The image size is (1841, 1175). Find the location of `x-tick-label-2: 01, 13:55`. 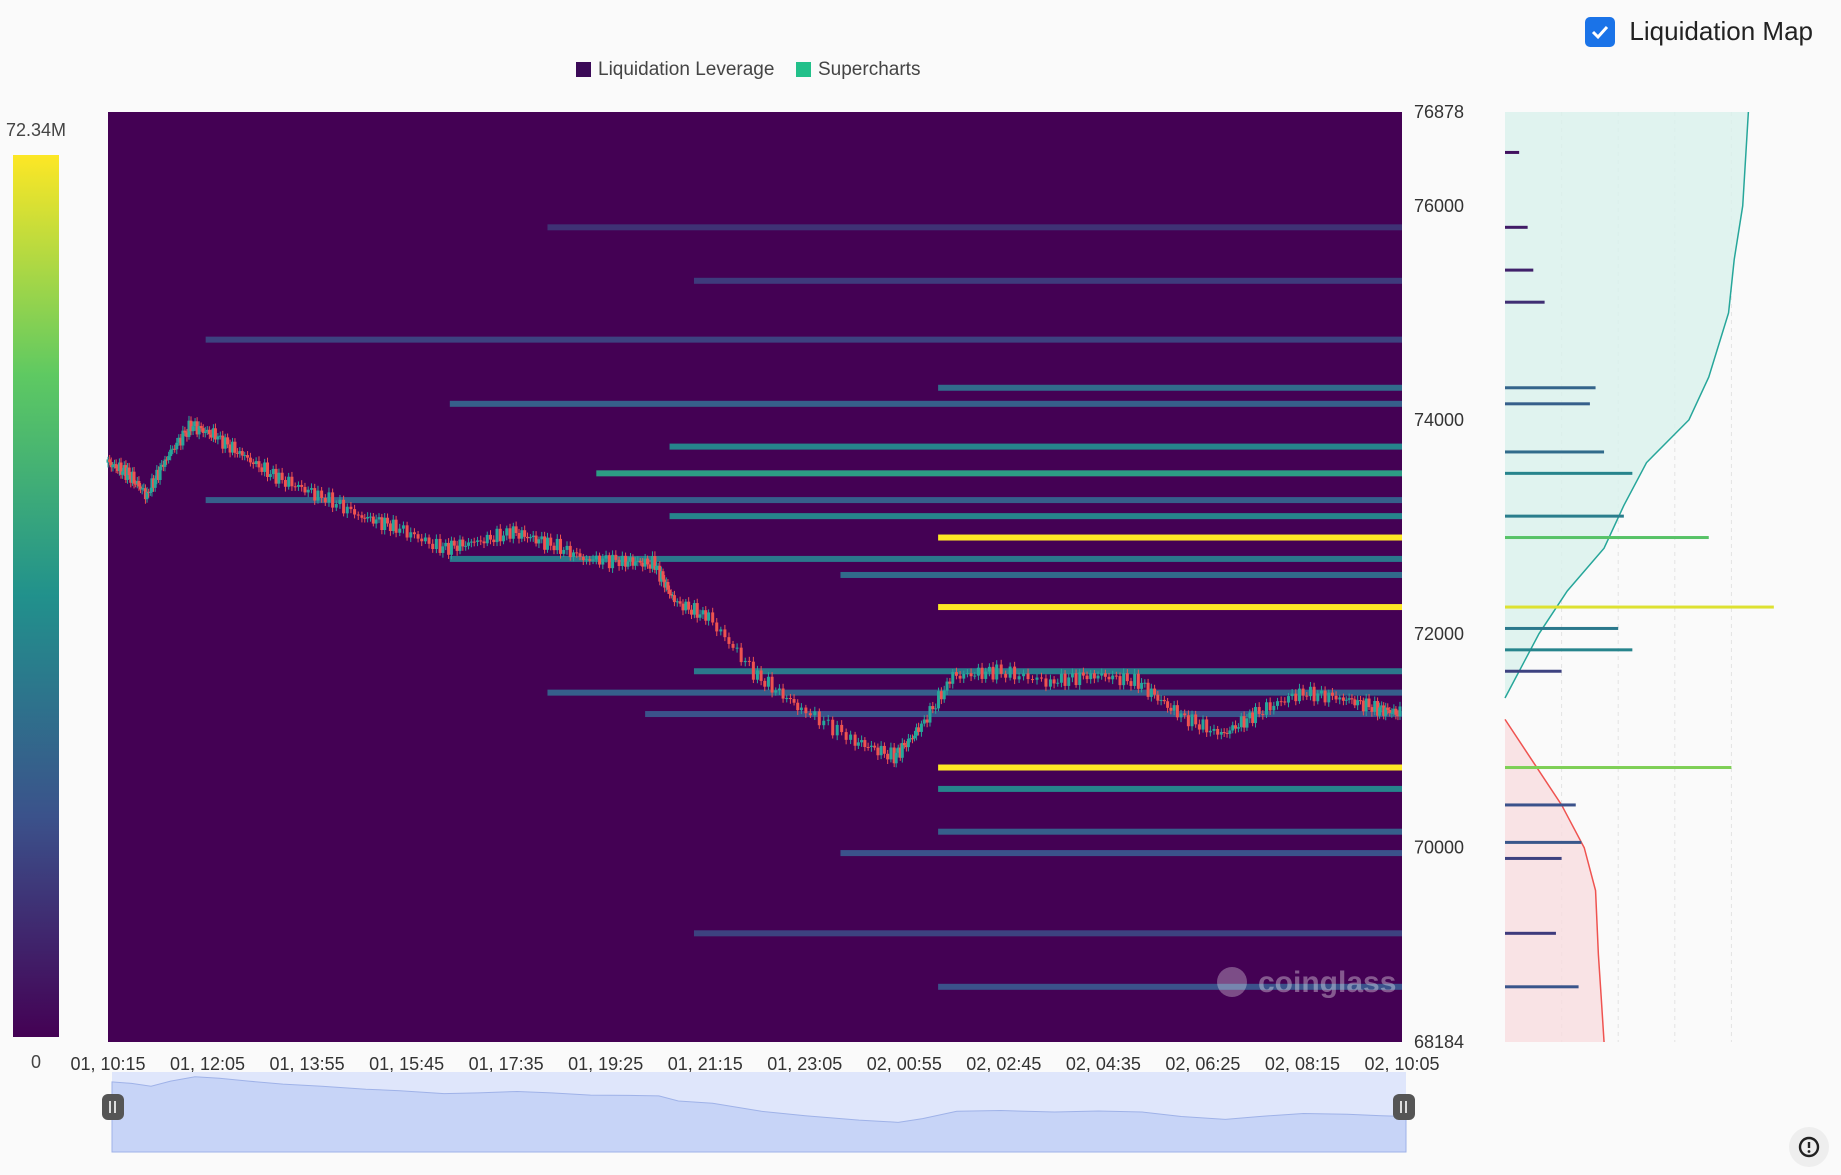

x-tick-label-2: 01, 13:55 is located at coordinates (307, 1064).